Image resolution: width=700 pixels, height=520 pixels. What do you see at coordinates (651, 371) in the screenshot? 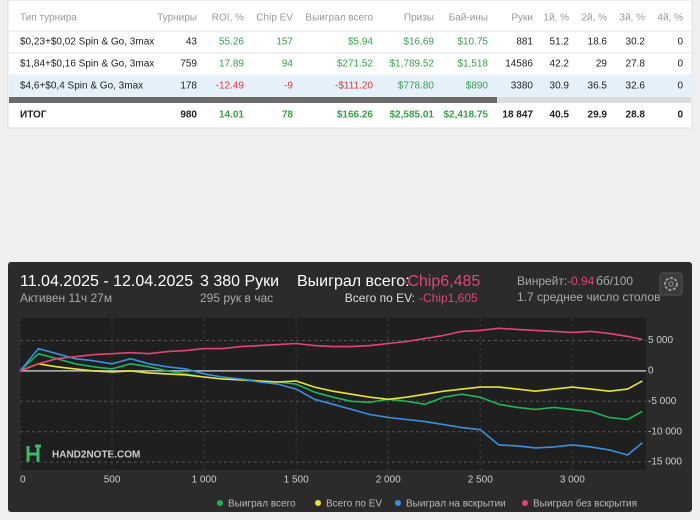
I see `y-tick-label: 0` at bounding box center [651, 371].